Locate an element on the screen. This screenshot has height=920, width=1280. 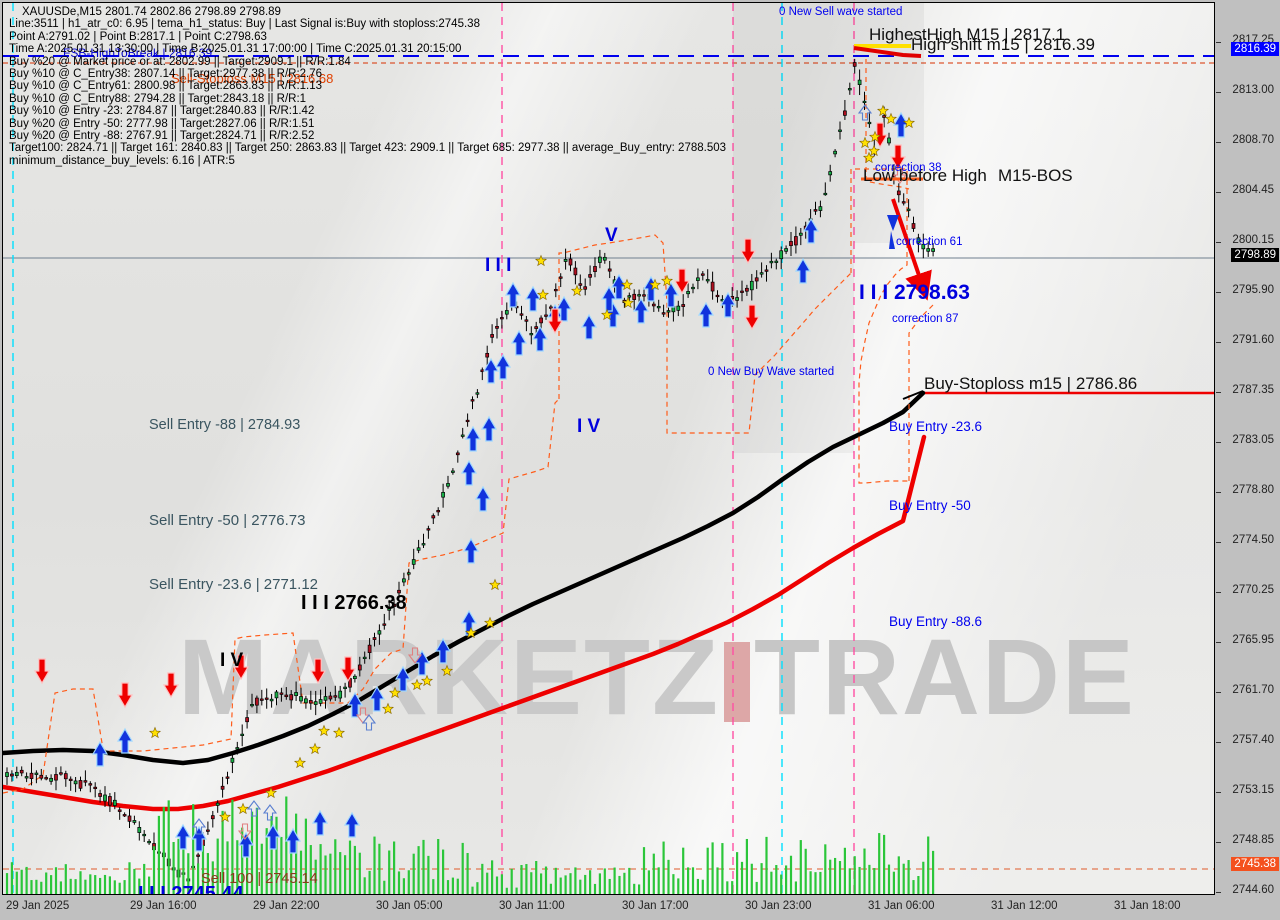
price-axis-label: 2761.70 is located at coordinates (1253, 690).